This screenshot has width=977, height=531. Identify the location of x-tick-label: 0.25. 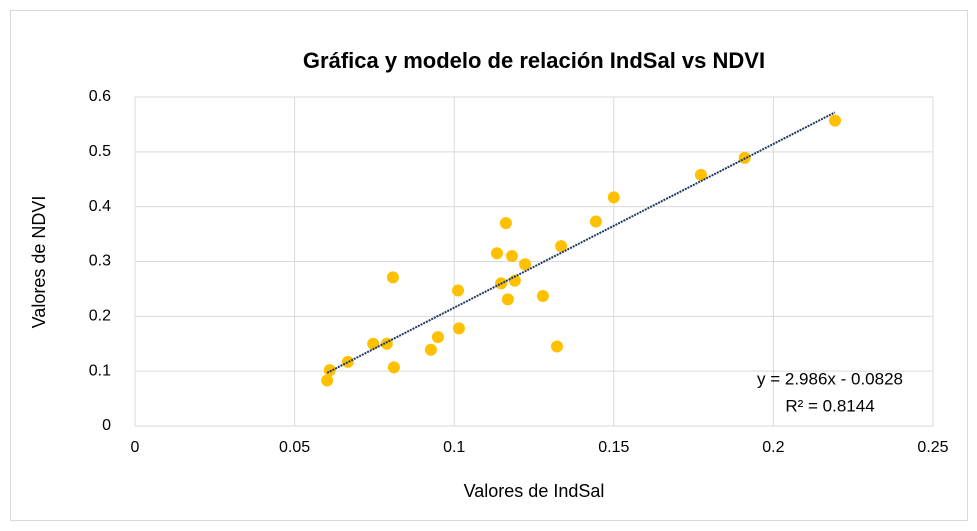
(932, 447).